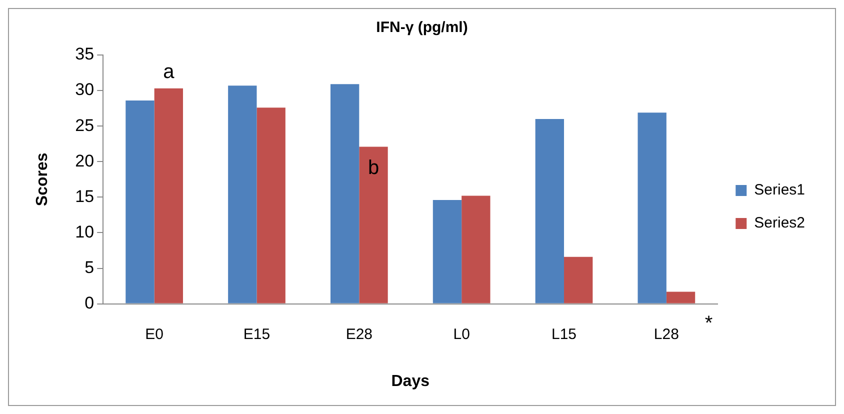 This screenshot has height=414, width=844. Describe the element at coordinates (461, 334) in the screenshot. I see `x-tick-label: L0` at that location.